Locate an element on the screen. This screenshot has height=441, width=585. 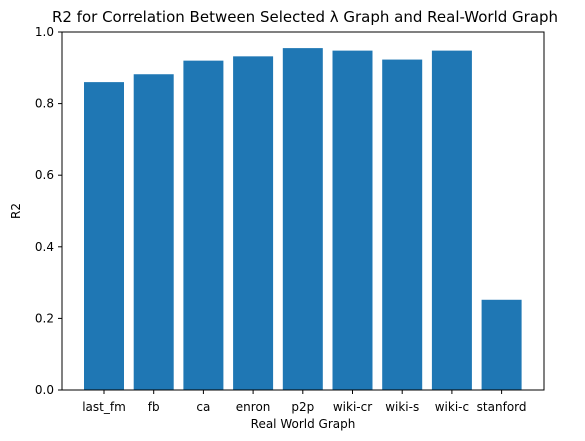
x-tick-label: fb is located at coordinates (154, 407).